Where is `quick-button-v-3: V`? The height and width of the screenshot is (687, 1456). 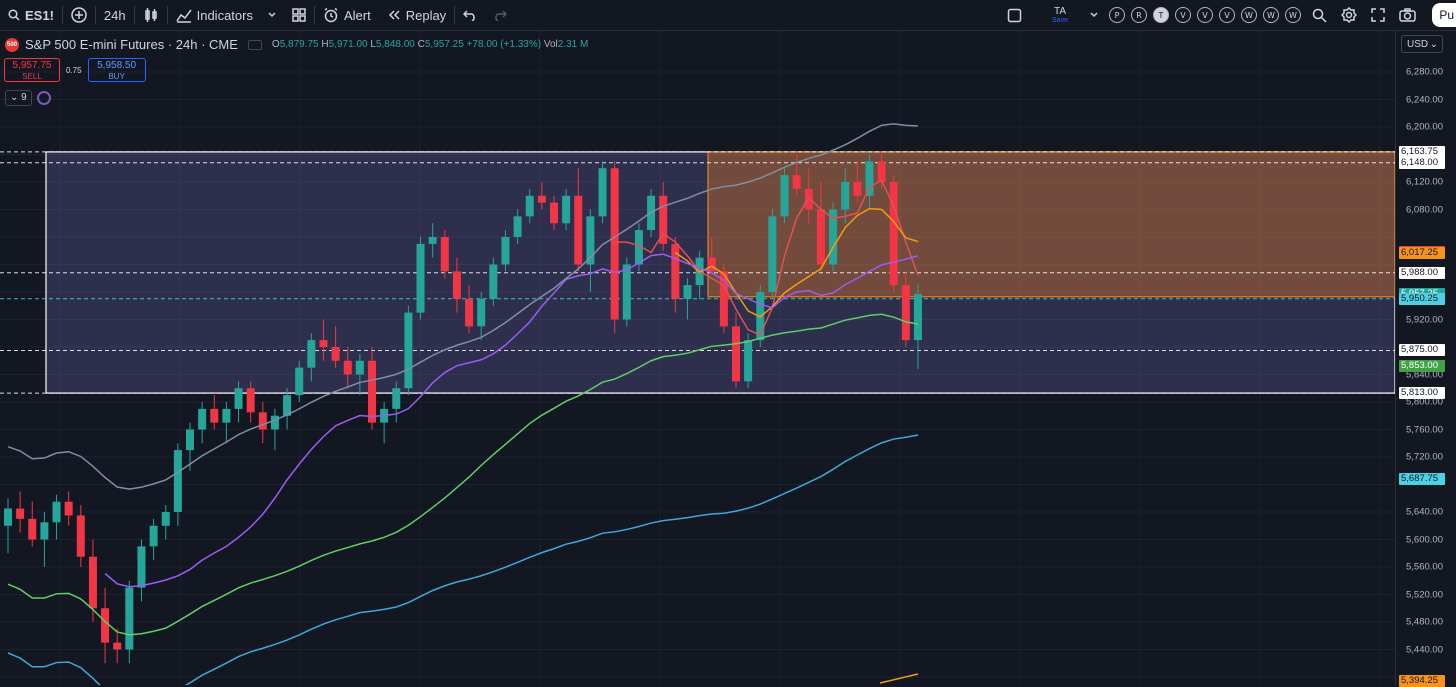
quick-button-v-3: V is located at coordinates (1183, 15).